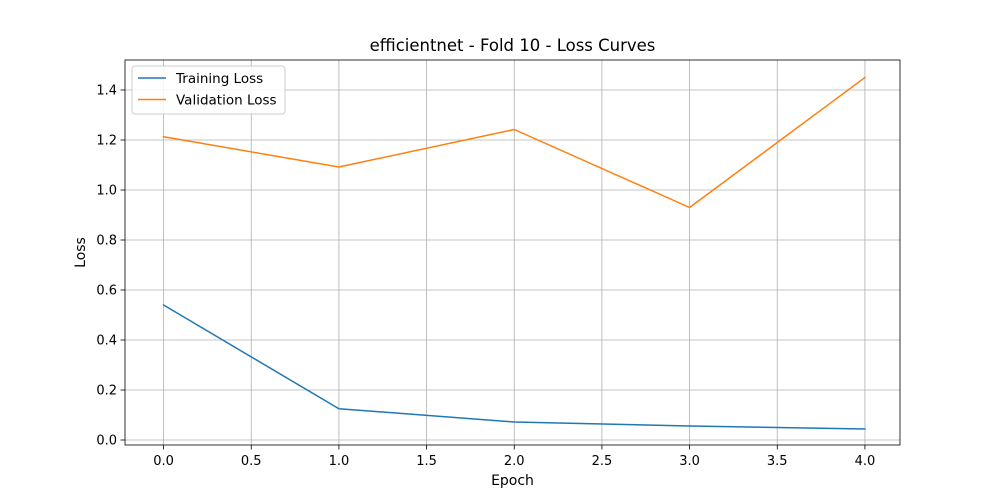 This screenshot has width=1000, height=500. Describe the element at coordinates (163, 461) in the screenshot. I see `x-tick-label: 0.0` at that location.